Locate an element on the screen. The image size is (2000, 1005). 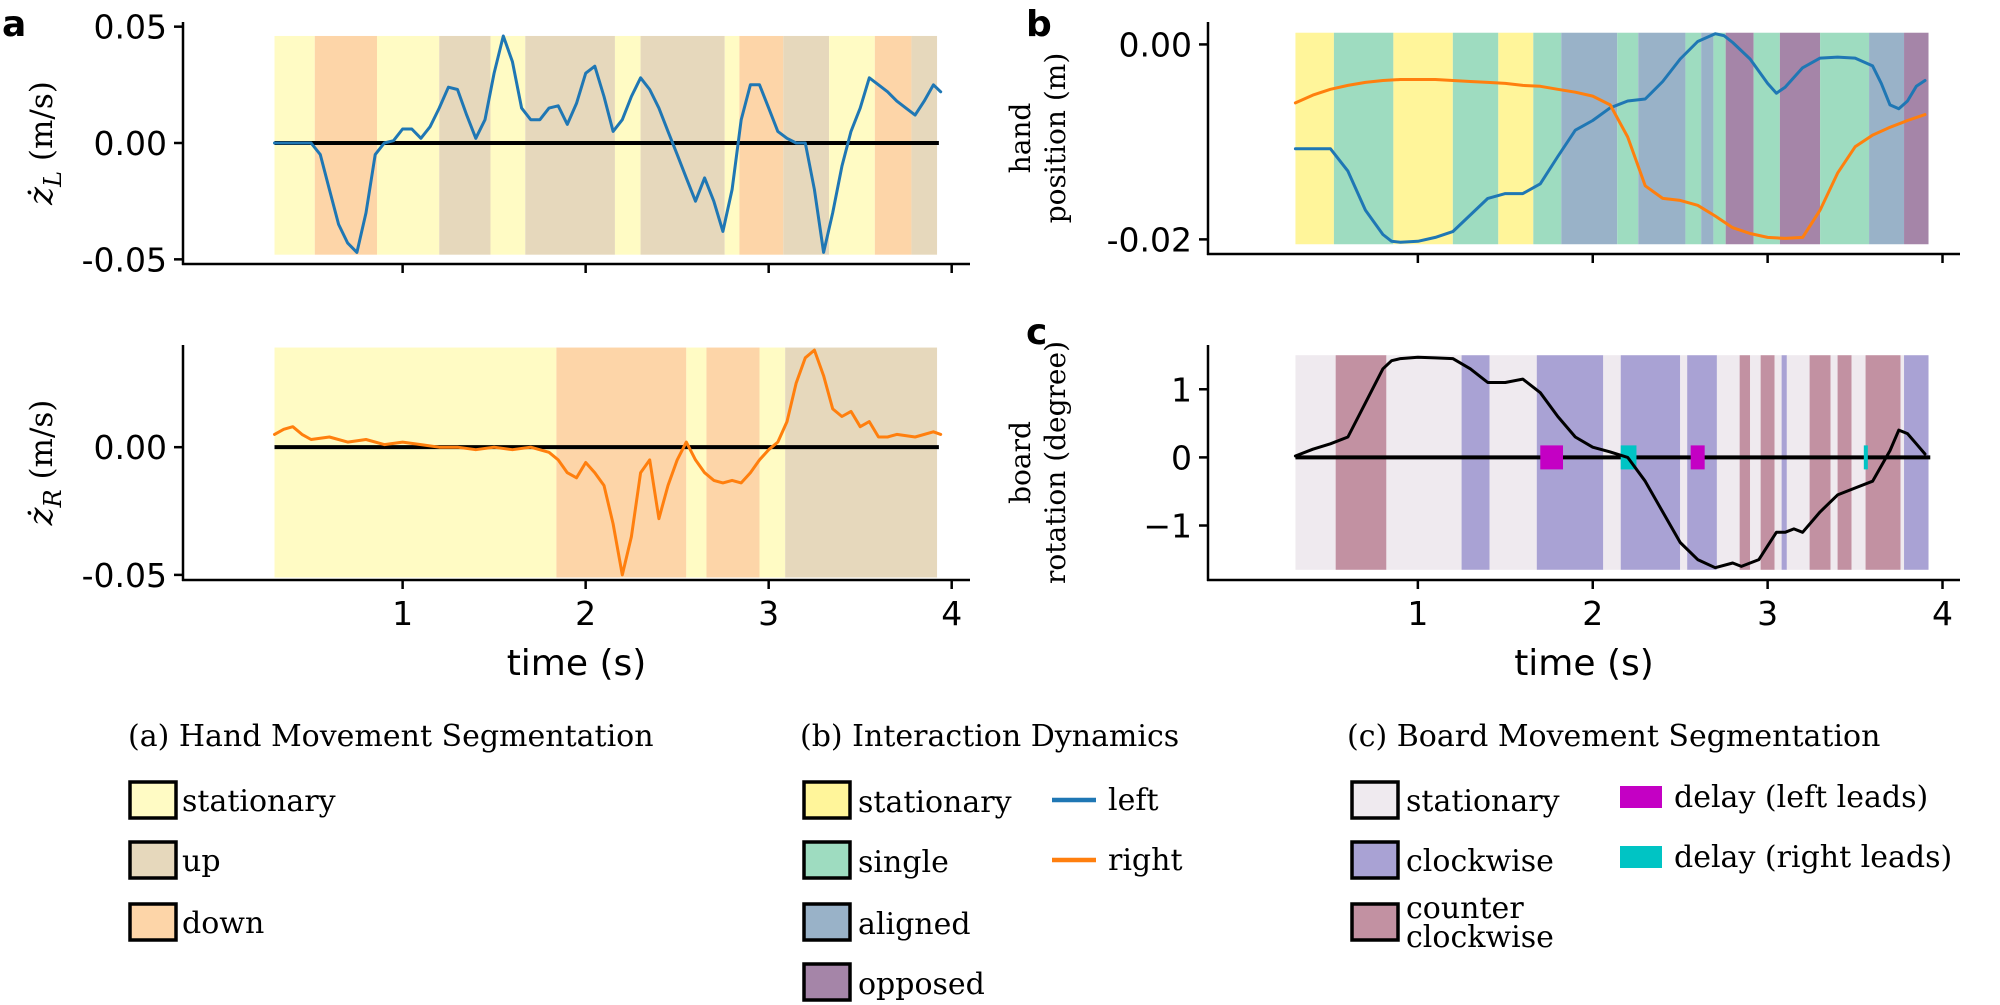
y-axis-label: hand is located at coordinates (1020, 138).